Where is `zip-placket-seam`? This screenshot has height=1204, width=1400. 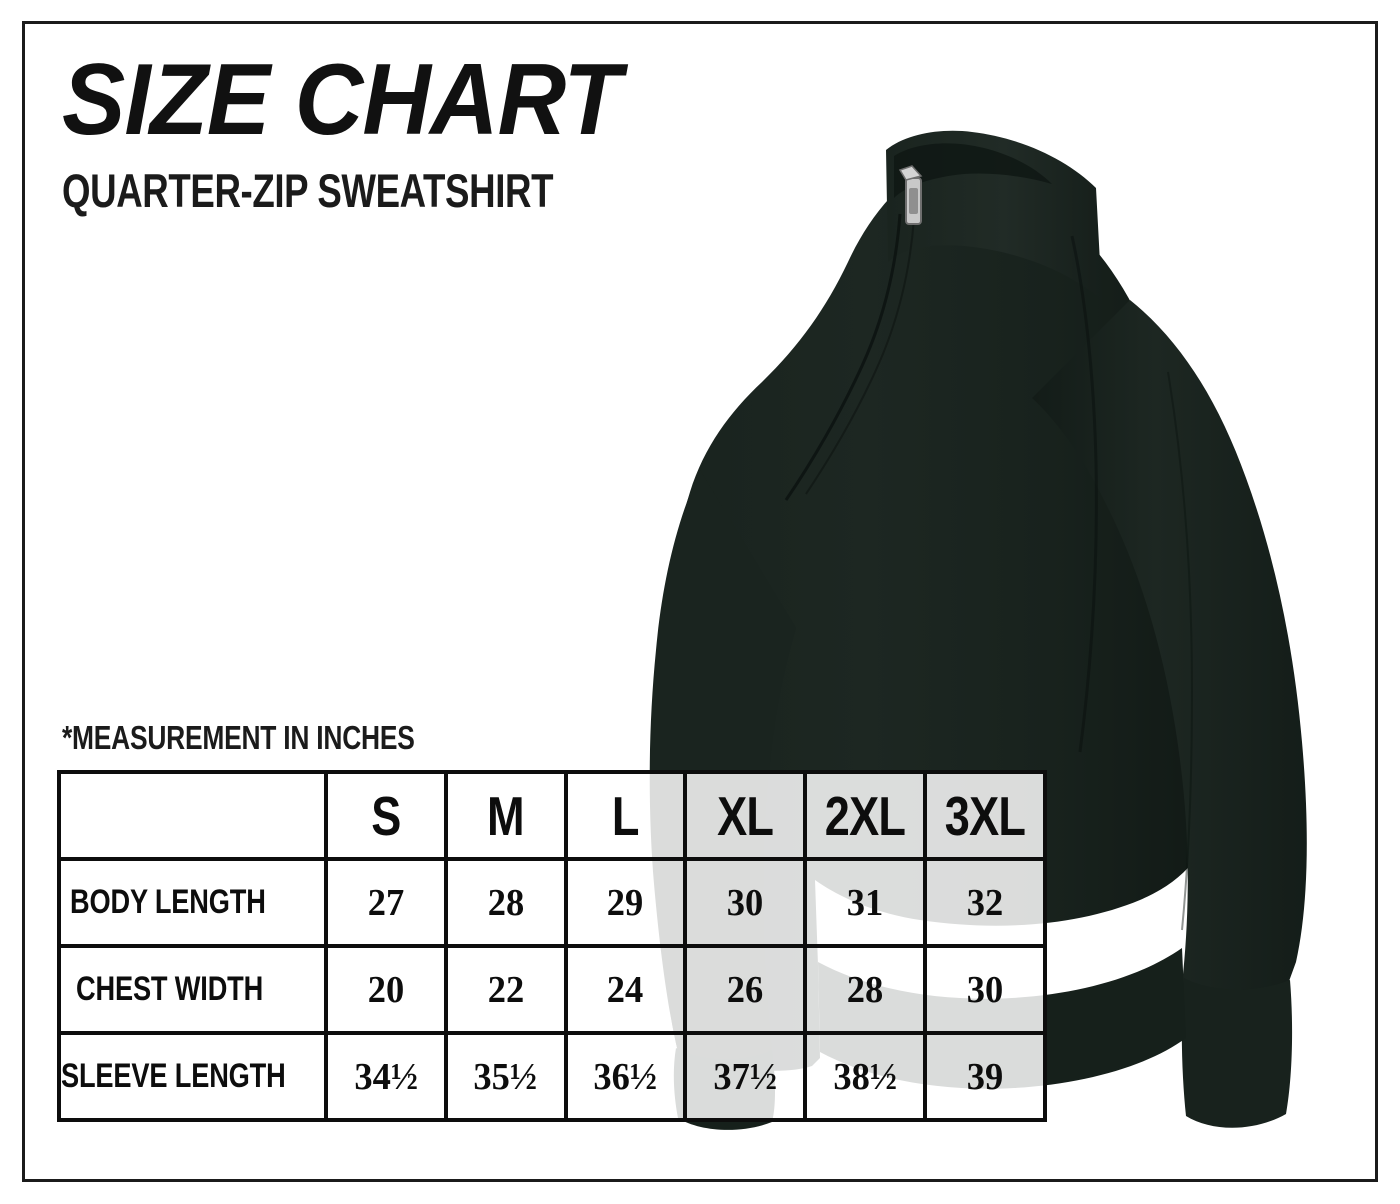 zip-placket-seam is located at coordinates (843, 357).